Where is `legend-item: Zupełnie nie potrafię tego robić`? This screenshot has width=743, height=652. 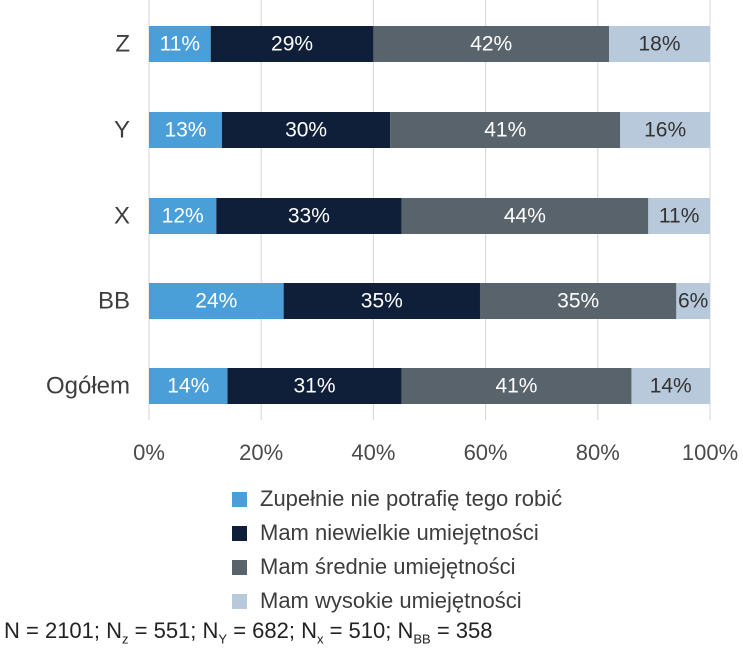 legend-item: Zupełnie nie potrafię tego robić is located at coordinates (397, 499).